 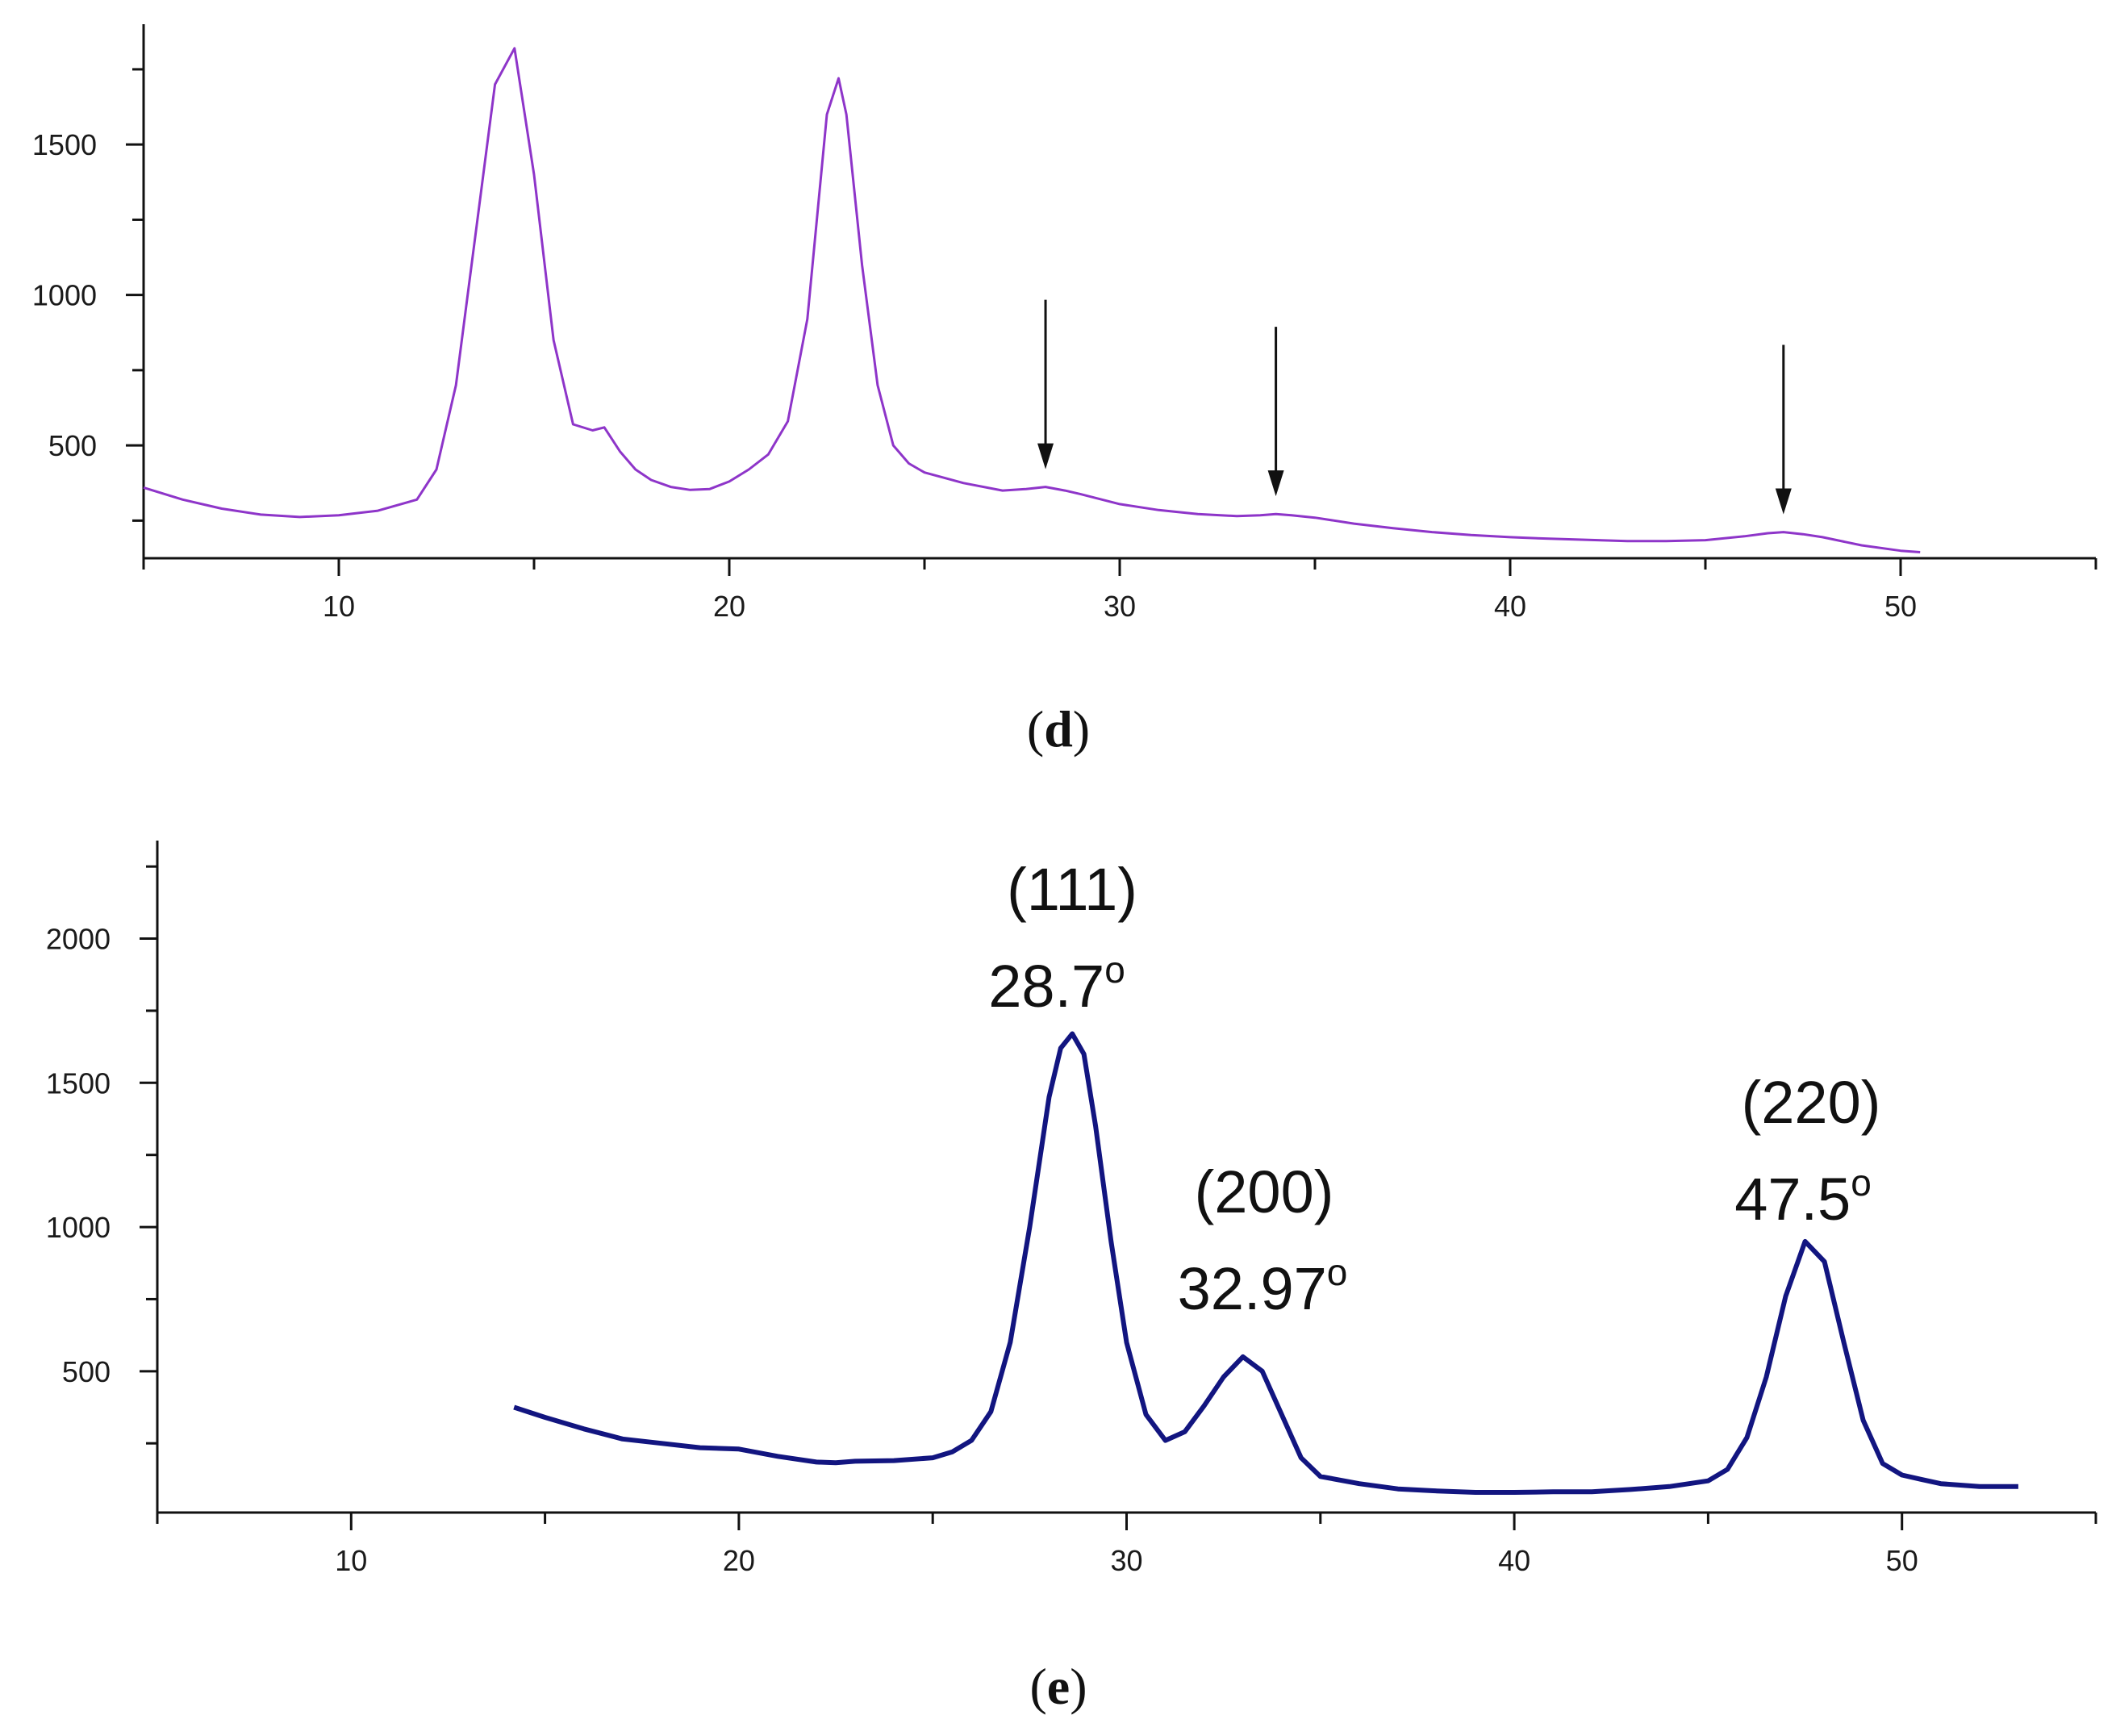 I want to click on peak-label-220-degree: o, so click(x=1861, y=1183).